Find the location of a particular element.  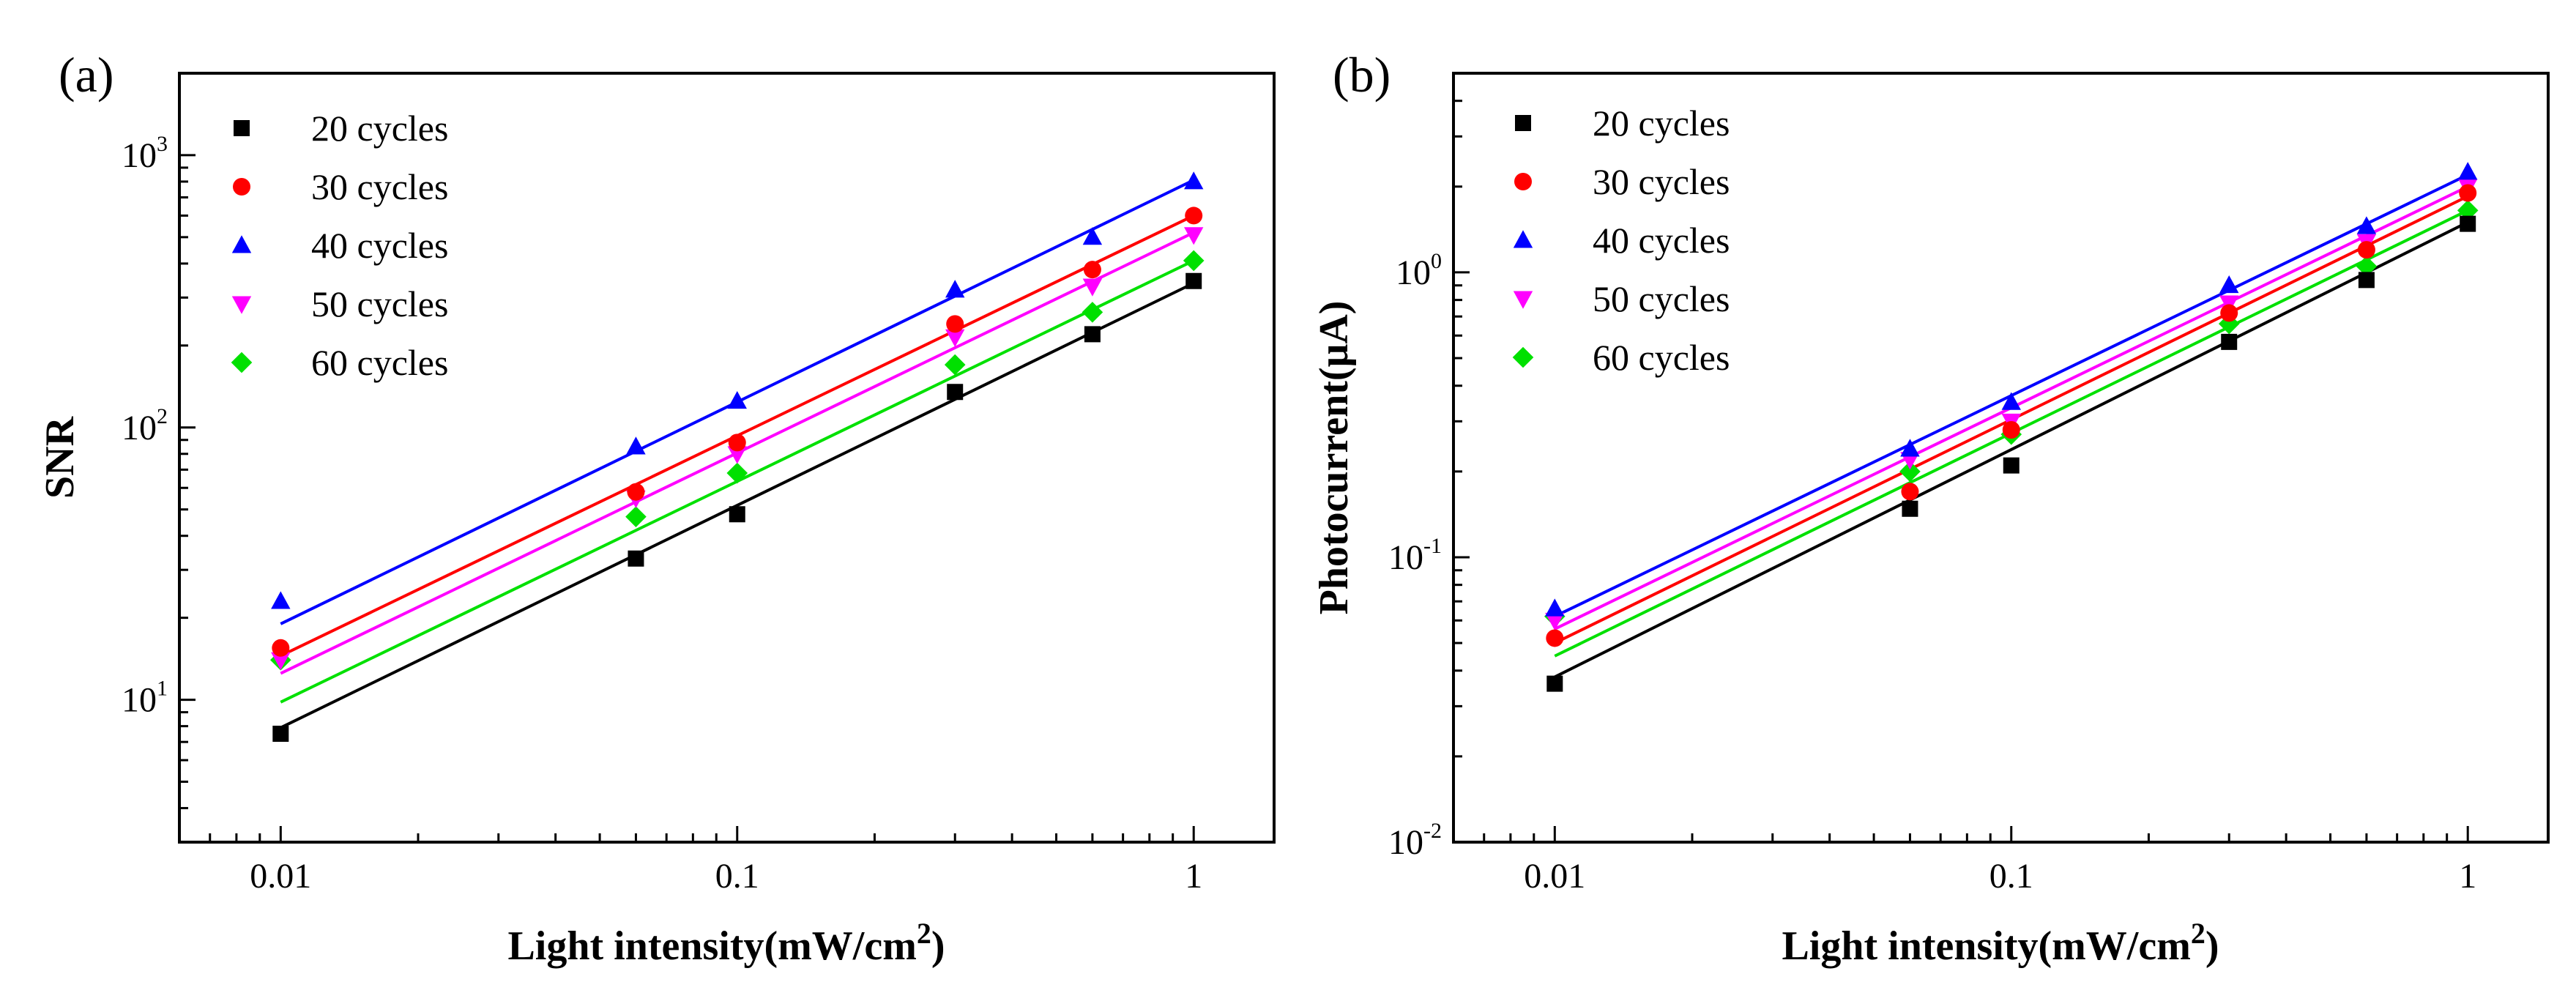

y-tick-label: 10¹ is located at coordinates (145, 698).